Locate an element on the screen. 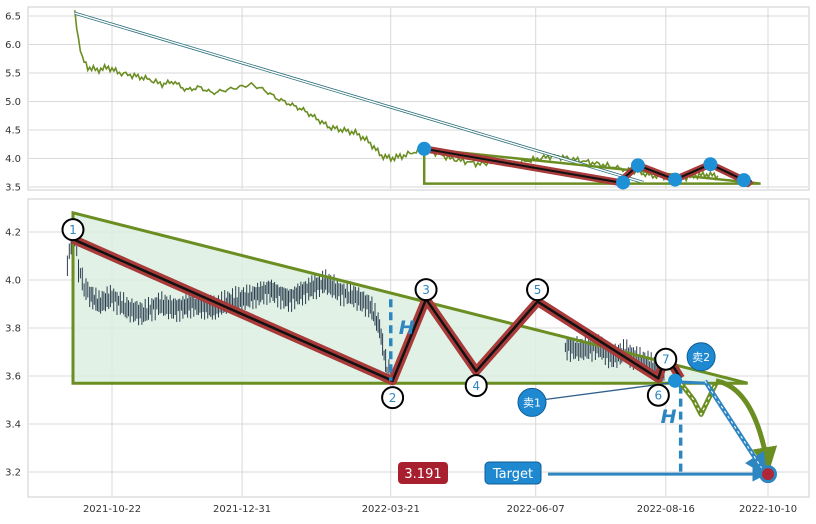 The image size is (816, 524). pattern-point-label: 4 is located at coordinates (476, 386).